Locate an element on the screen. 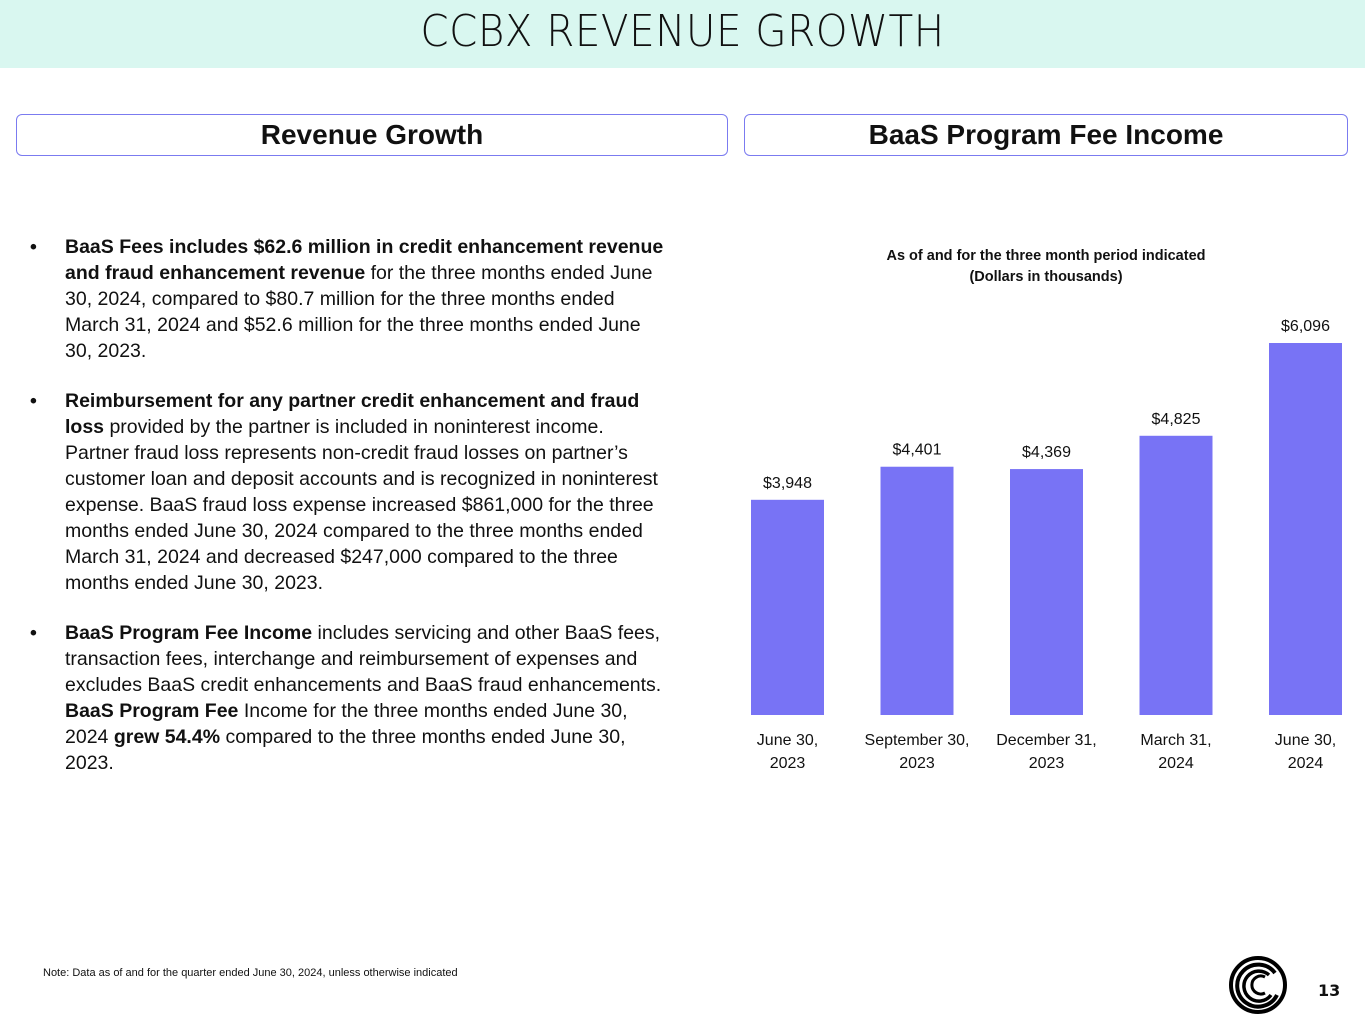 This screenshot has width=1365, height=1024. chart-subtitle: (Dollars in thousands) is located at coordinates (1046, 277).